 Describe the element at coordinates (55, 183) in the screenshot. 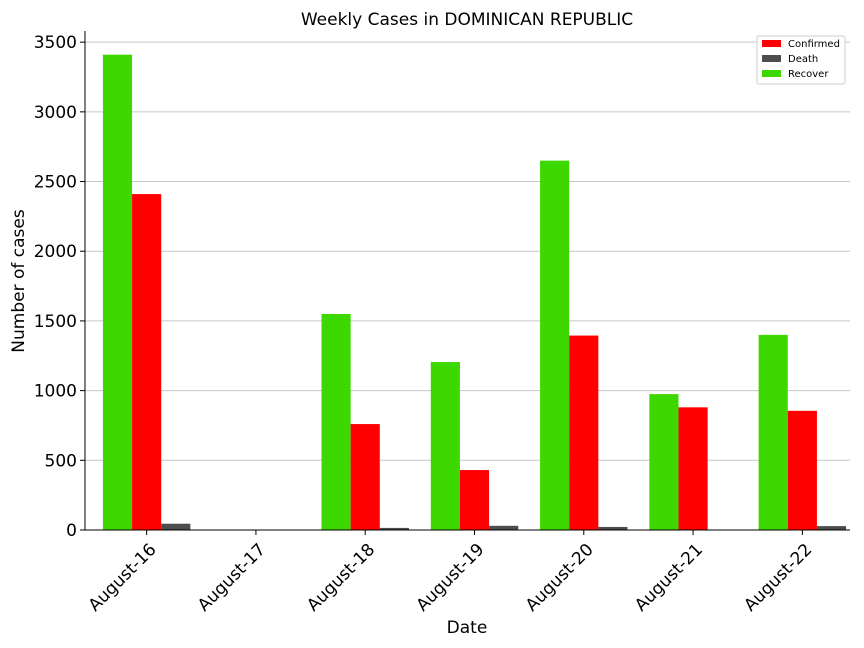

I see `y-tick-label: 2500` at that location.